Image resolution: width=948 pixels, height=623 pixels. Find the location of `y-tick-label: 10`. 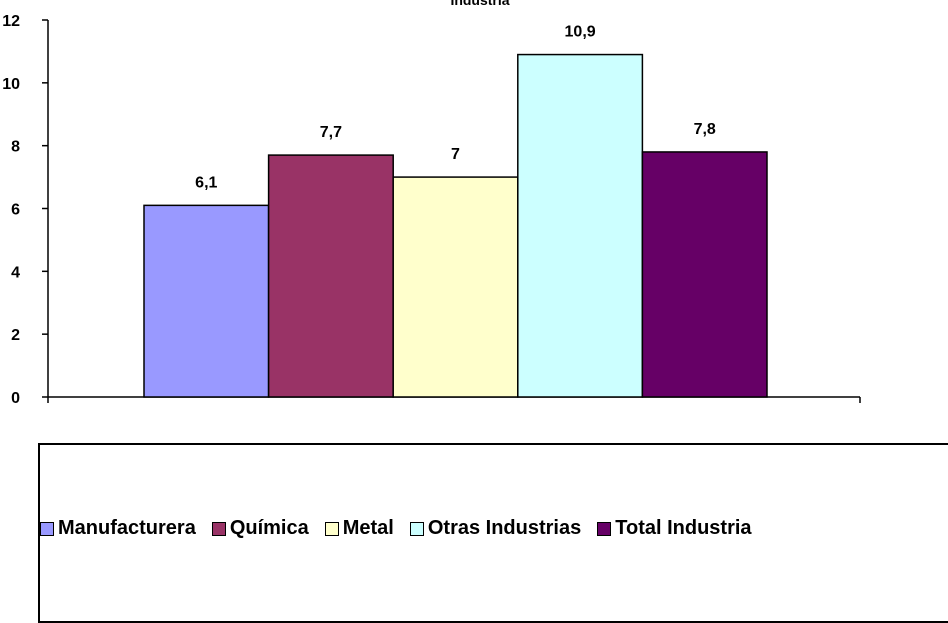

y-tick-label: 10 is located at coordinates (11, 84).